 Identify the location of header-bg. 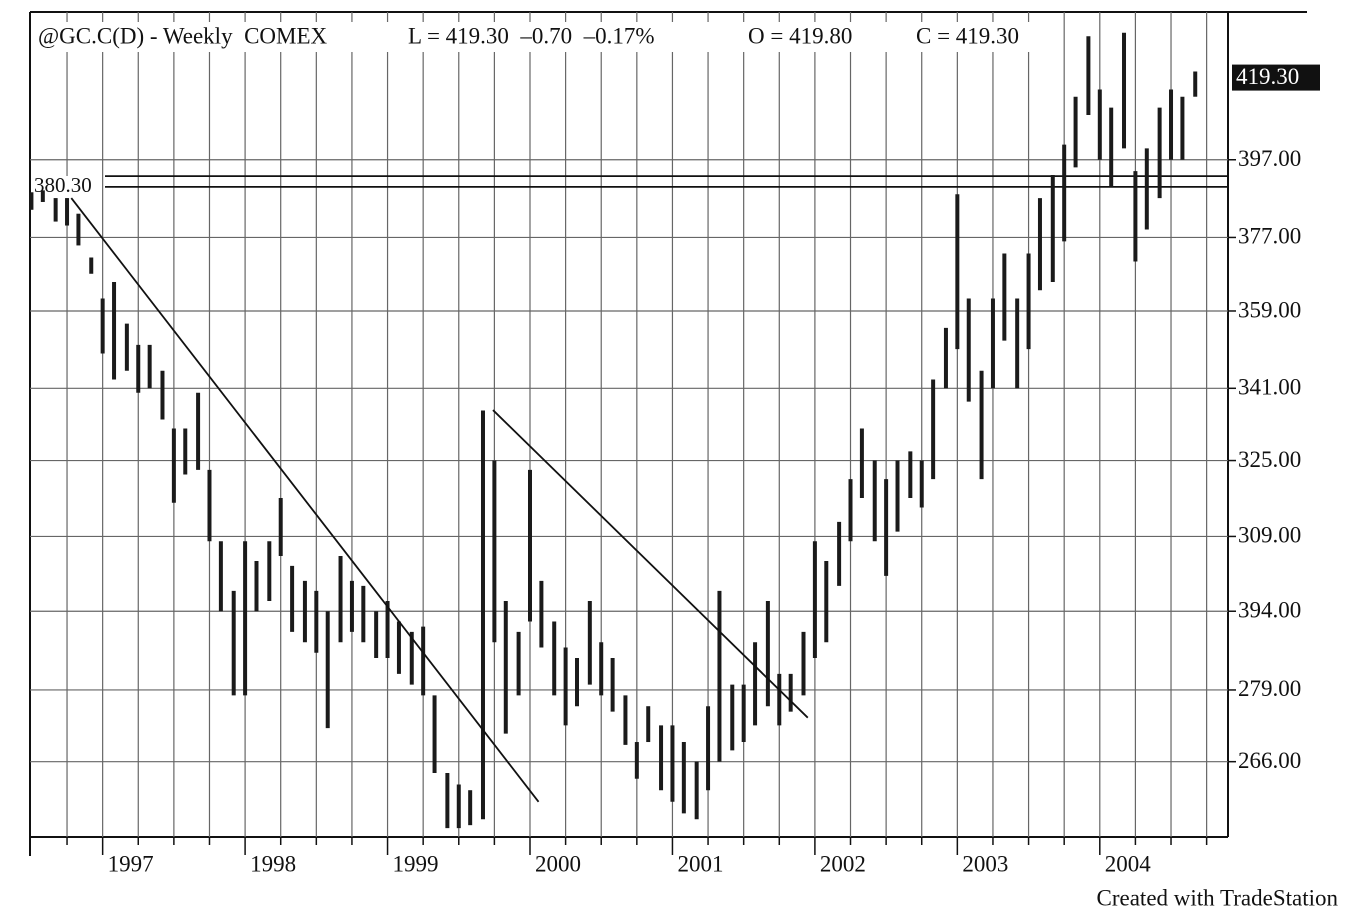
(539, 37).